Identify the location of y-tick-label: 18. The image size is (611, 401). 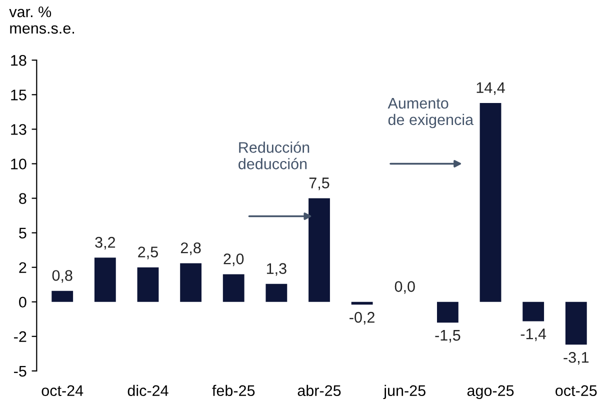
(18, 60).